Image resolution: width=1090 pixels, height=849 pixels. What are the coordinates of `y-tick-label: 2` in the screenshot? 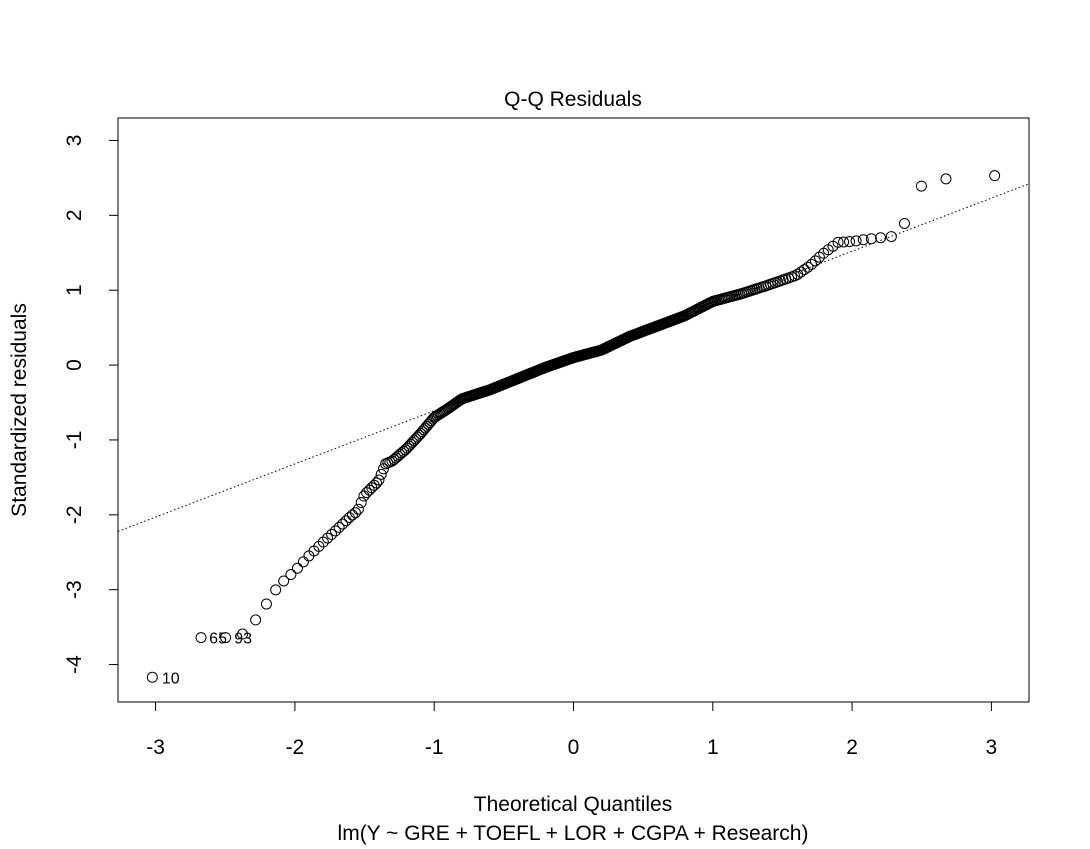 It's located at (74, 215).